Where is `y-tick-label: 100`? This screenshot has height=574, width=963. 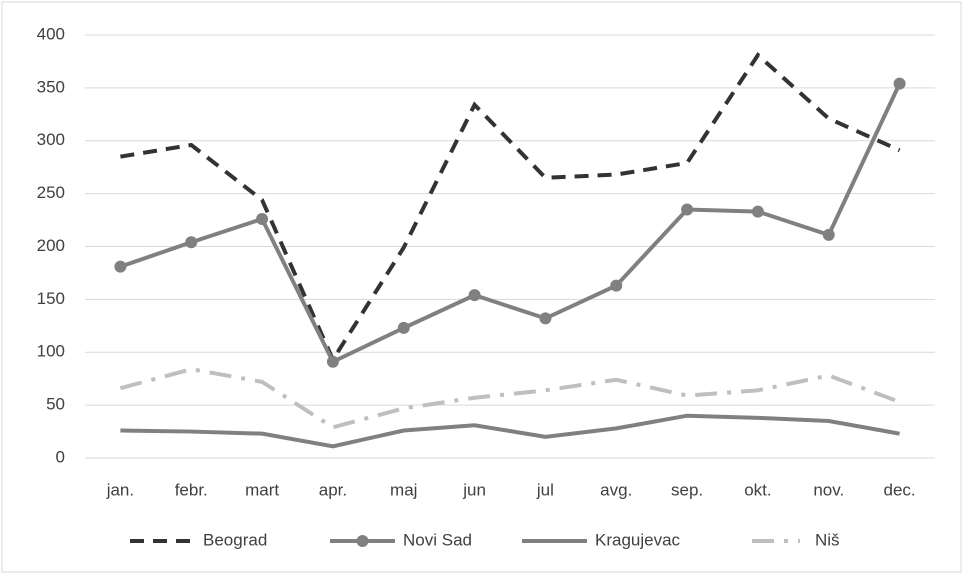 y-tick-label: 100 is located at coordinates (51, 351).